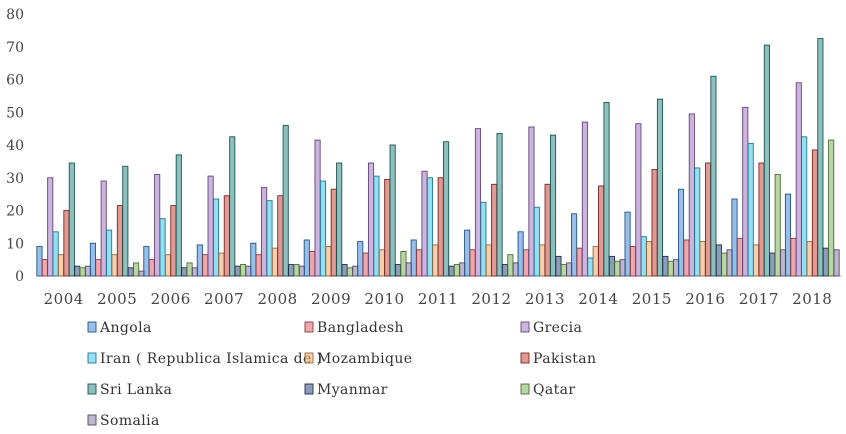  Describe the element at coordinates (384, 299) in the screenshot. I see `x-tick-label: 2010` at that location.